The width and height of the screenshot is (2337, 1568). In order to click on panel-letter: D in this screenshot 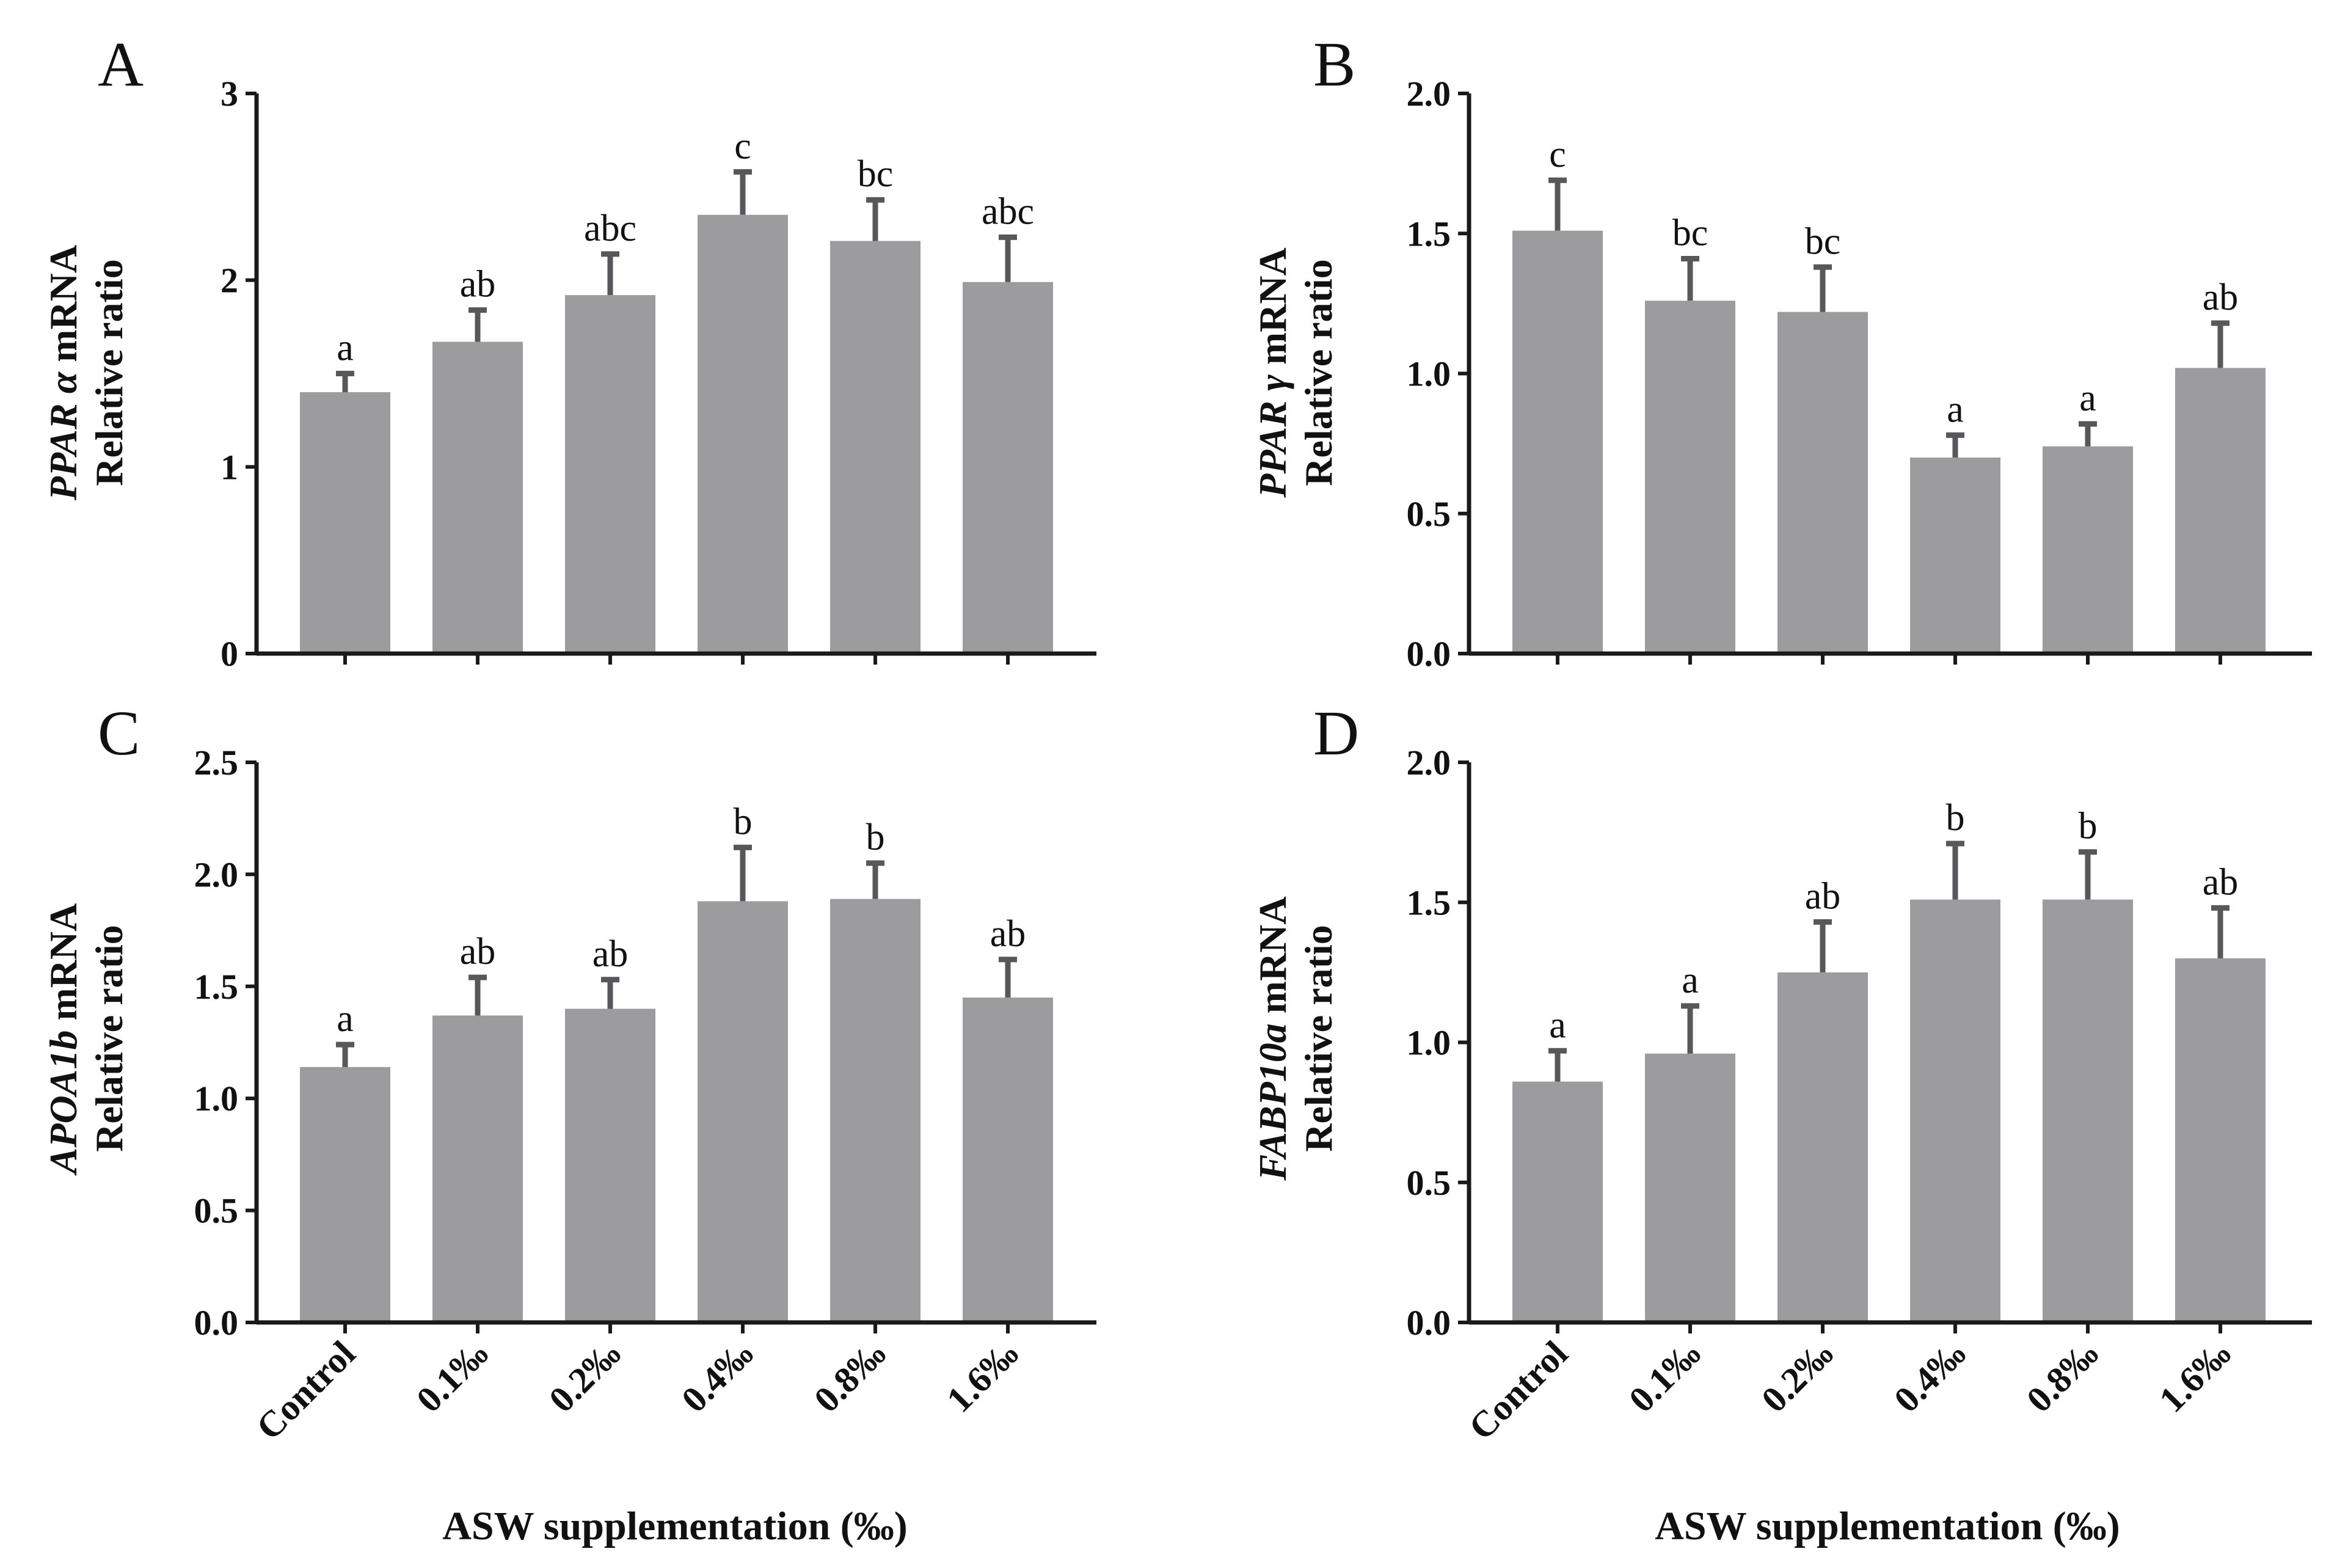, I will do `click(1336, 733)`.